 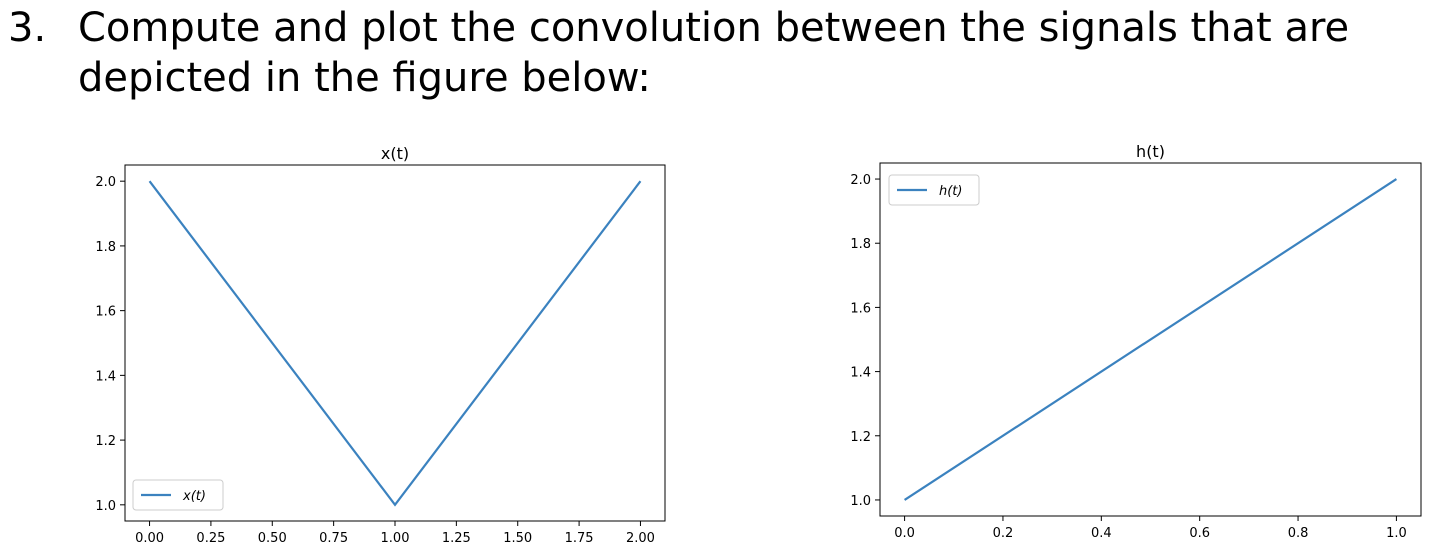 I want to click on x-tick-label: 1.00, so click(x=395, y=538).